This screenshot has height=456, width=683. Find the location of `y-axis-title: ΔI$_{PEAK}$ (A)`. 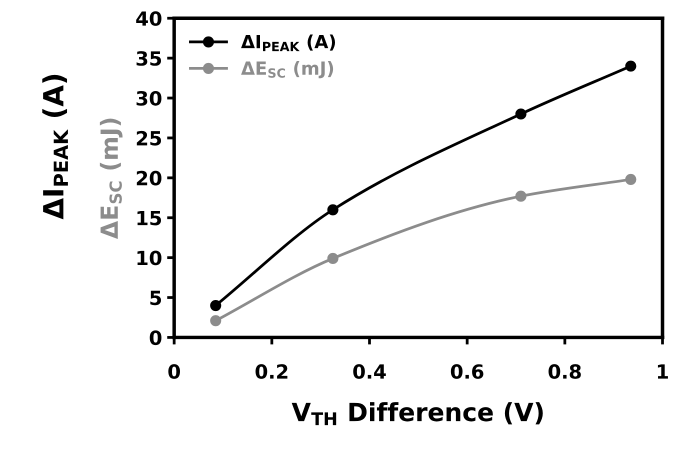

y-axis-title: ΔI$_{PEAK}$ (A) is located at coordinates (55, 147).